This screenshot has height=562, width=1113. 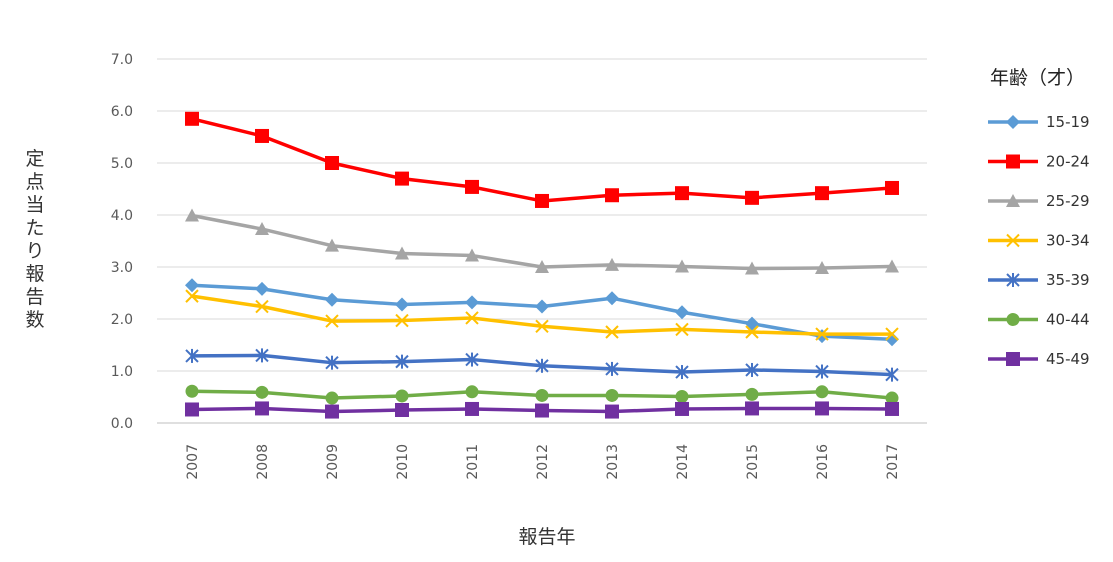 What do you see at coordinates (1039, 201) in the screenshot?
I see `legend-item: 25-29` at bounding box center [1039, 201].